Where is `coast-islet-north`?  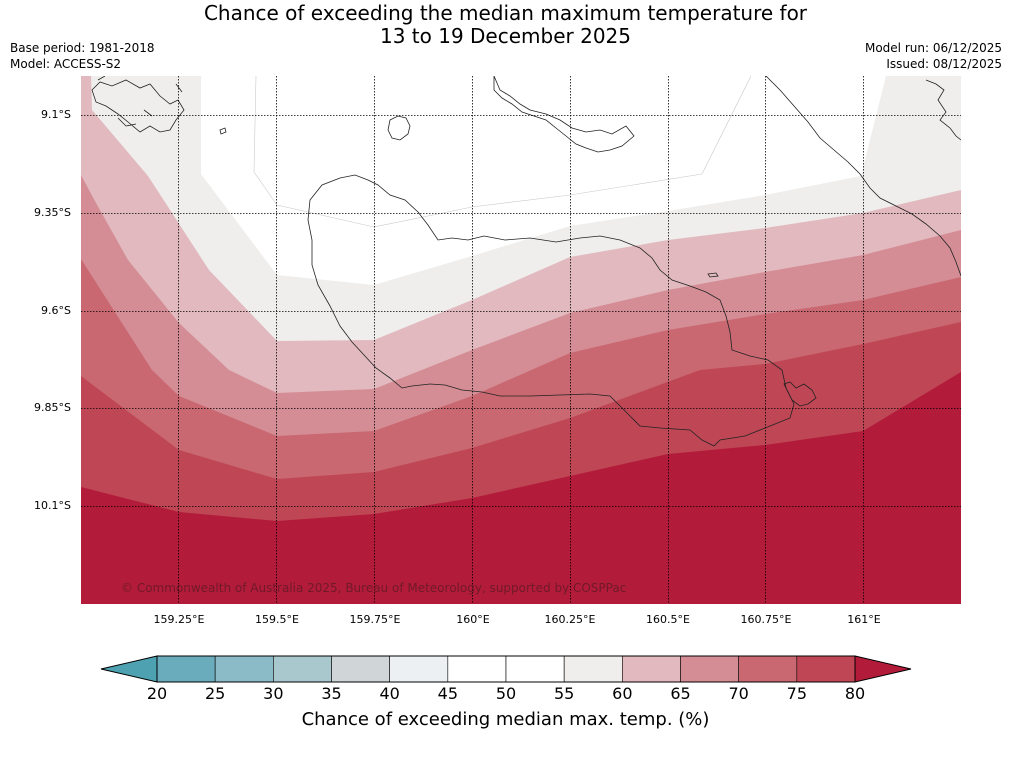
coast-islet-north is located at coordinates (399, 128).